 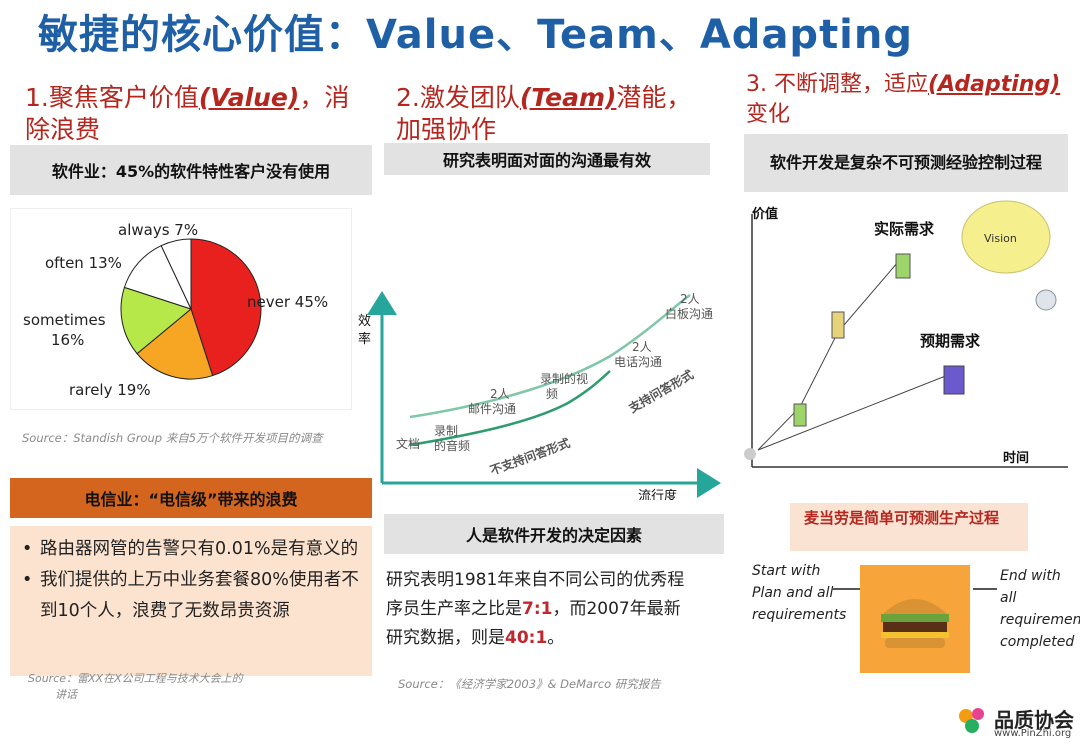 What do you see at coordinates (552, 394) in the screenshot?
I see `label-video-2: 频` at bounding box center [552, 394].